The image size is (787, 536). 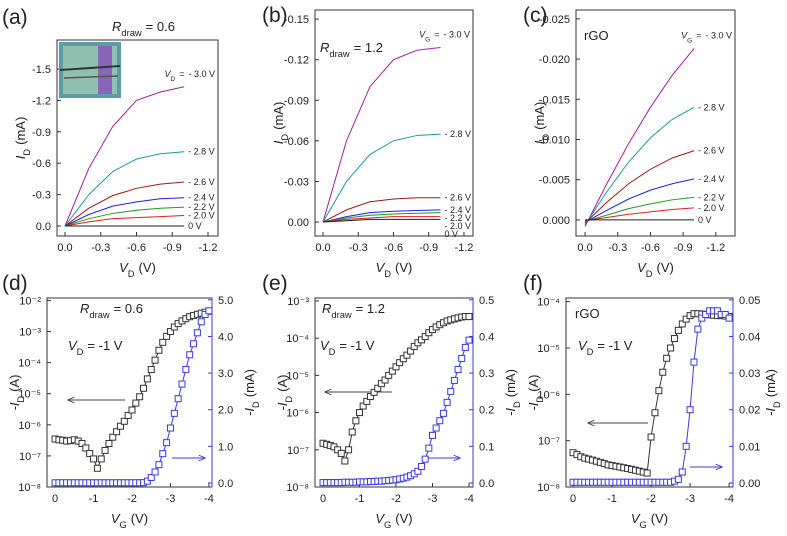 I want to click on photo-film, so click(x=105, y=70).